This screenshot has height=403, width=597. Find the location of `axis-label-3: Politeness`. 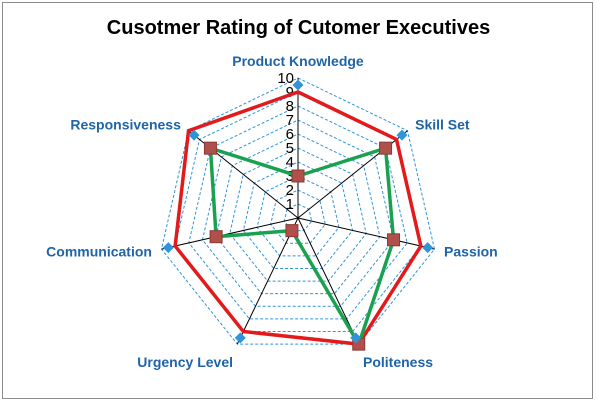

axis-label-3: Politeness is located at coordinates (398, 362).